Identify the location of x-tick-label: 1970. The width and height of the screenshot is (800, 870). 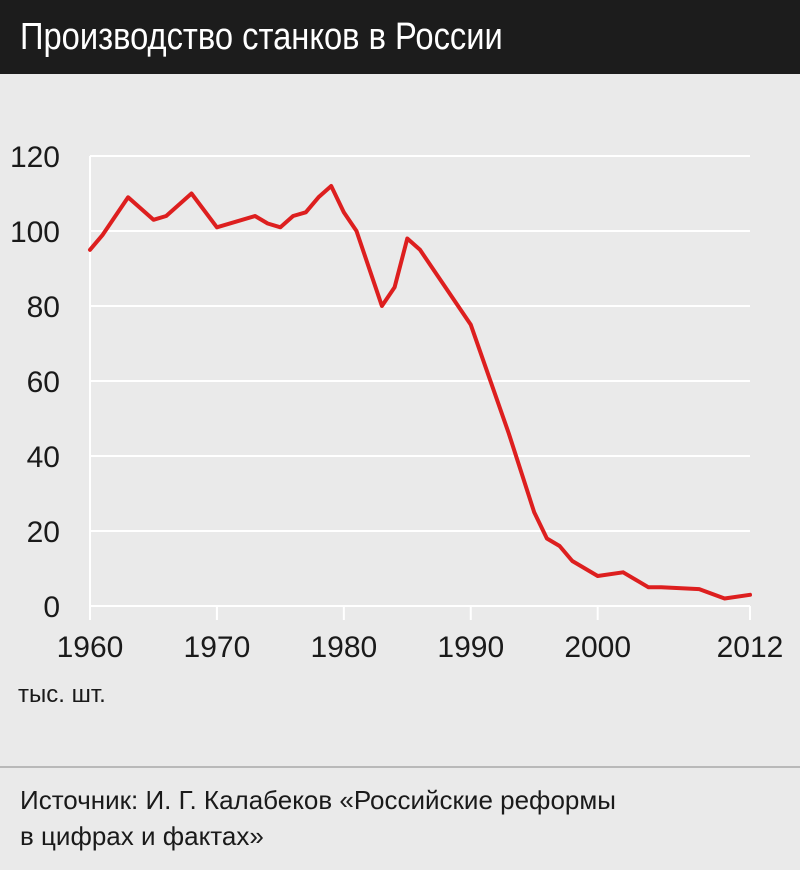
(217, 647).